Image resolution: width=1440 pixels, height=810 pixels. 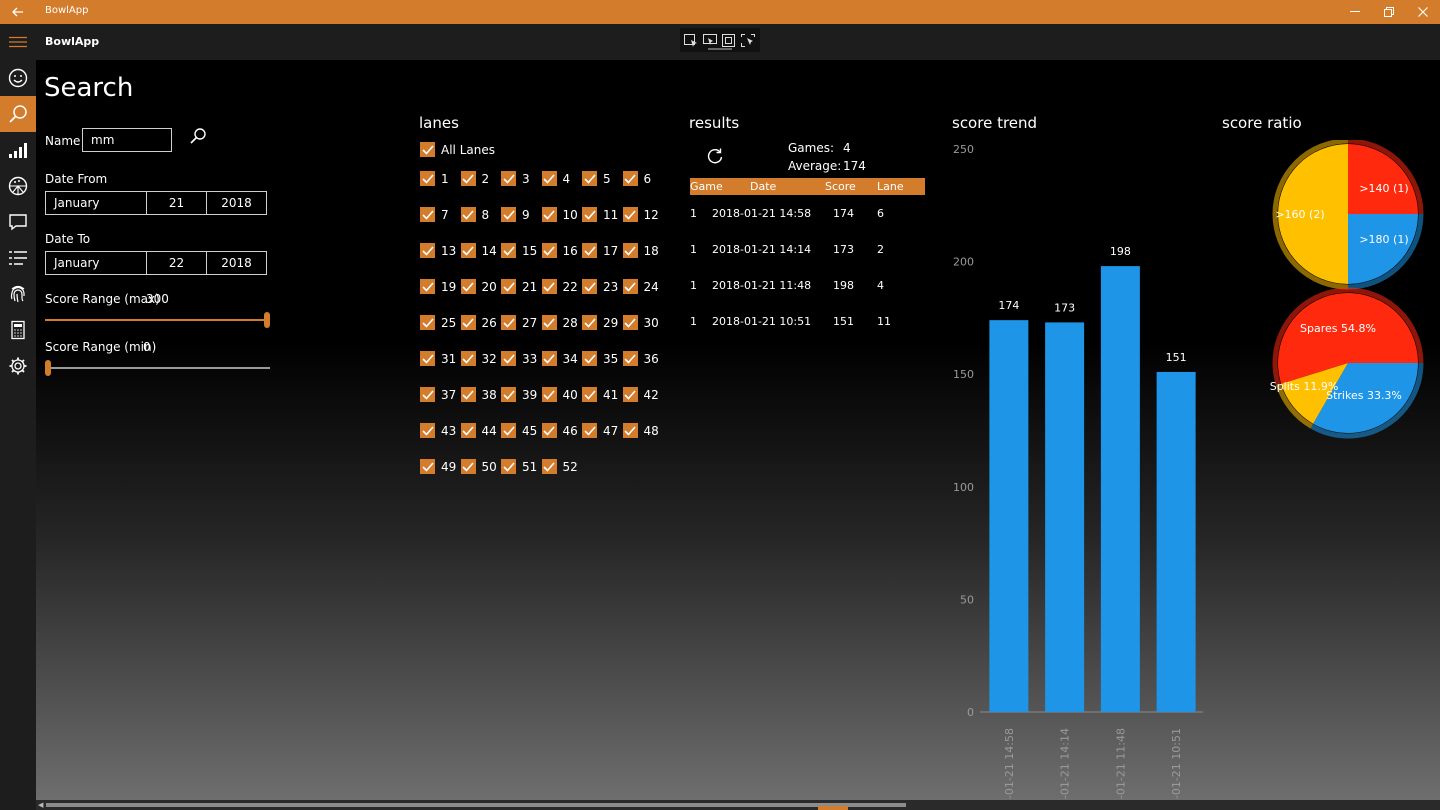 I want to click on display-adorners-icon, so click(x=748, y=39).